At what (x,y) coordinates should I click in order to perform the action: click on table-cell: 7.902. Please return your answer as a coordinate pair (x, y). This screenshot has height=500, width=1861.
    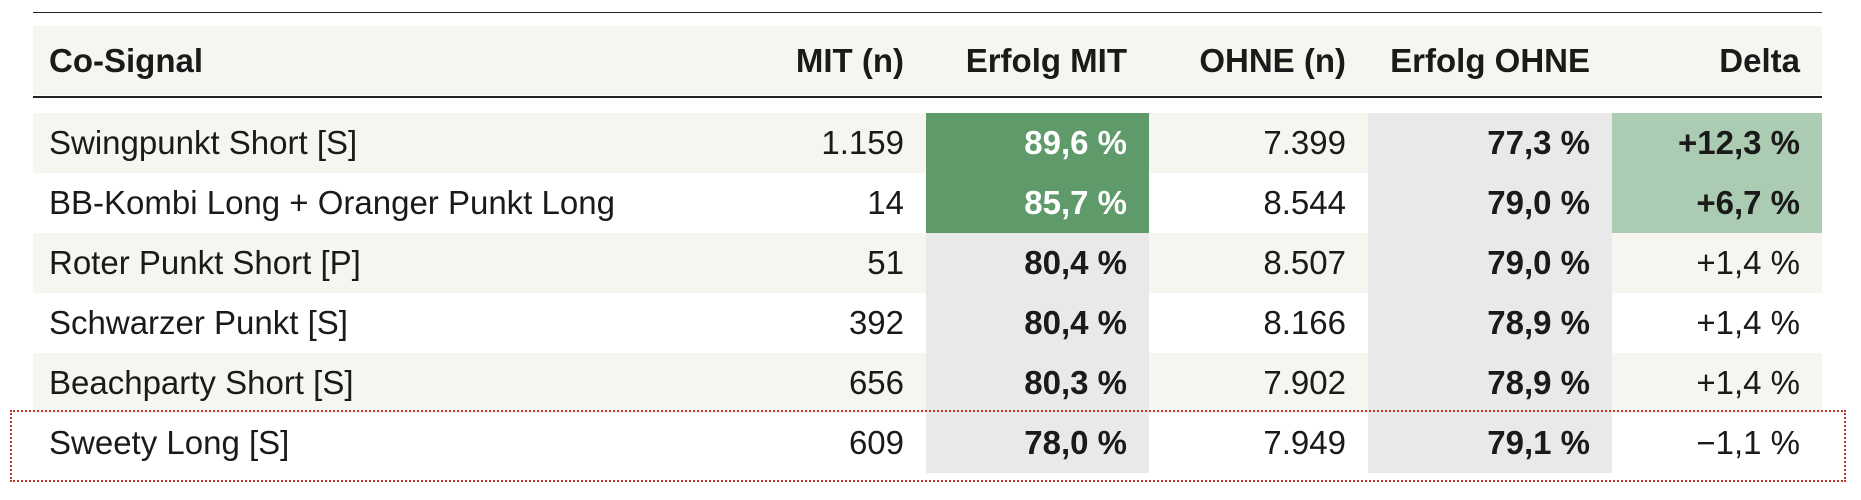
    Looking at the image, I should click on (1258, 383).